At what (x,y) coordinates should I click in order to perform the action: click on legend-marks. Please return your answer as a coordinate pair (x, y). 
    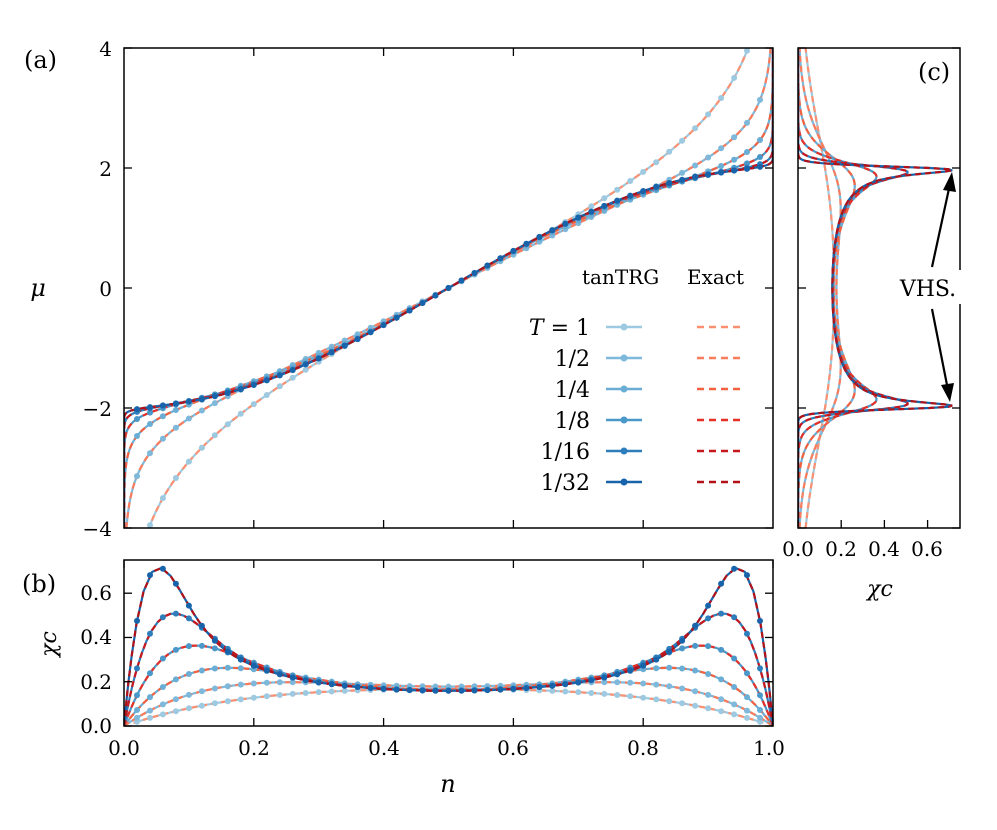
    Looking at the image, I should click on (673, 404).